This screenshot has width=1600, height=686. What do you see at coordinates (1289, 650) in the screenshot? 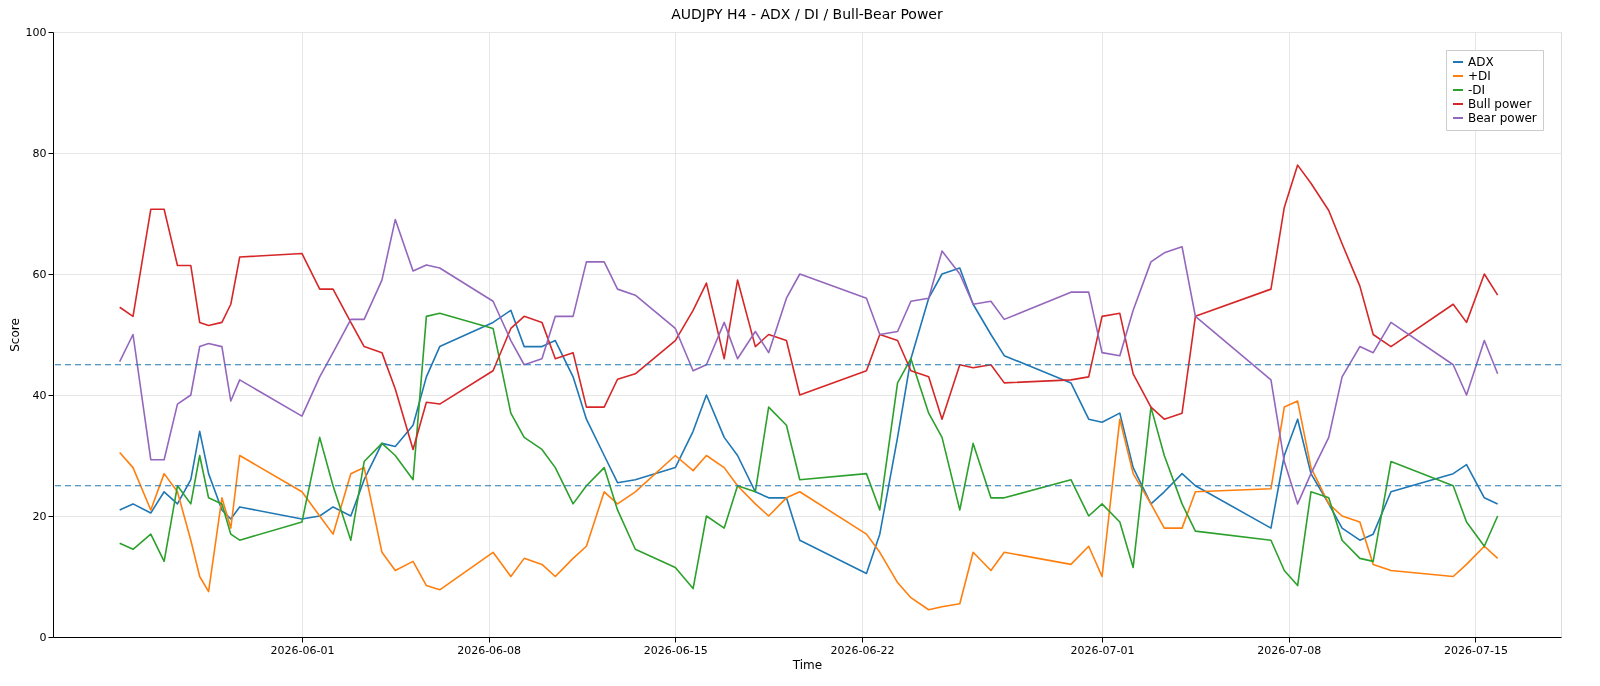
I see `x-tick-label: 2026-07-08` at bounding box center [1289, 650].